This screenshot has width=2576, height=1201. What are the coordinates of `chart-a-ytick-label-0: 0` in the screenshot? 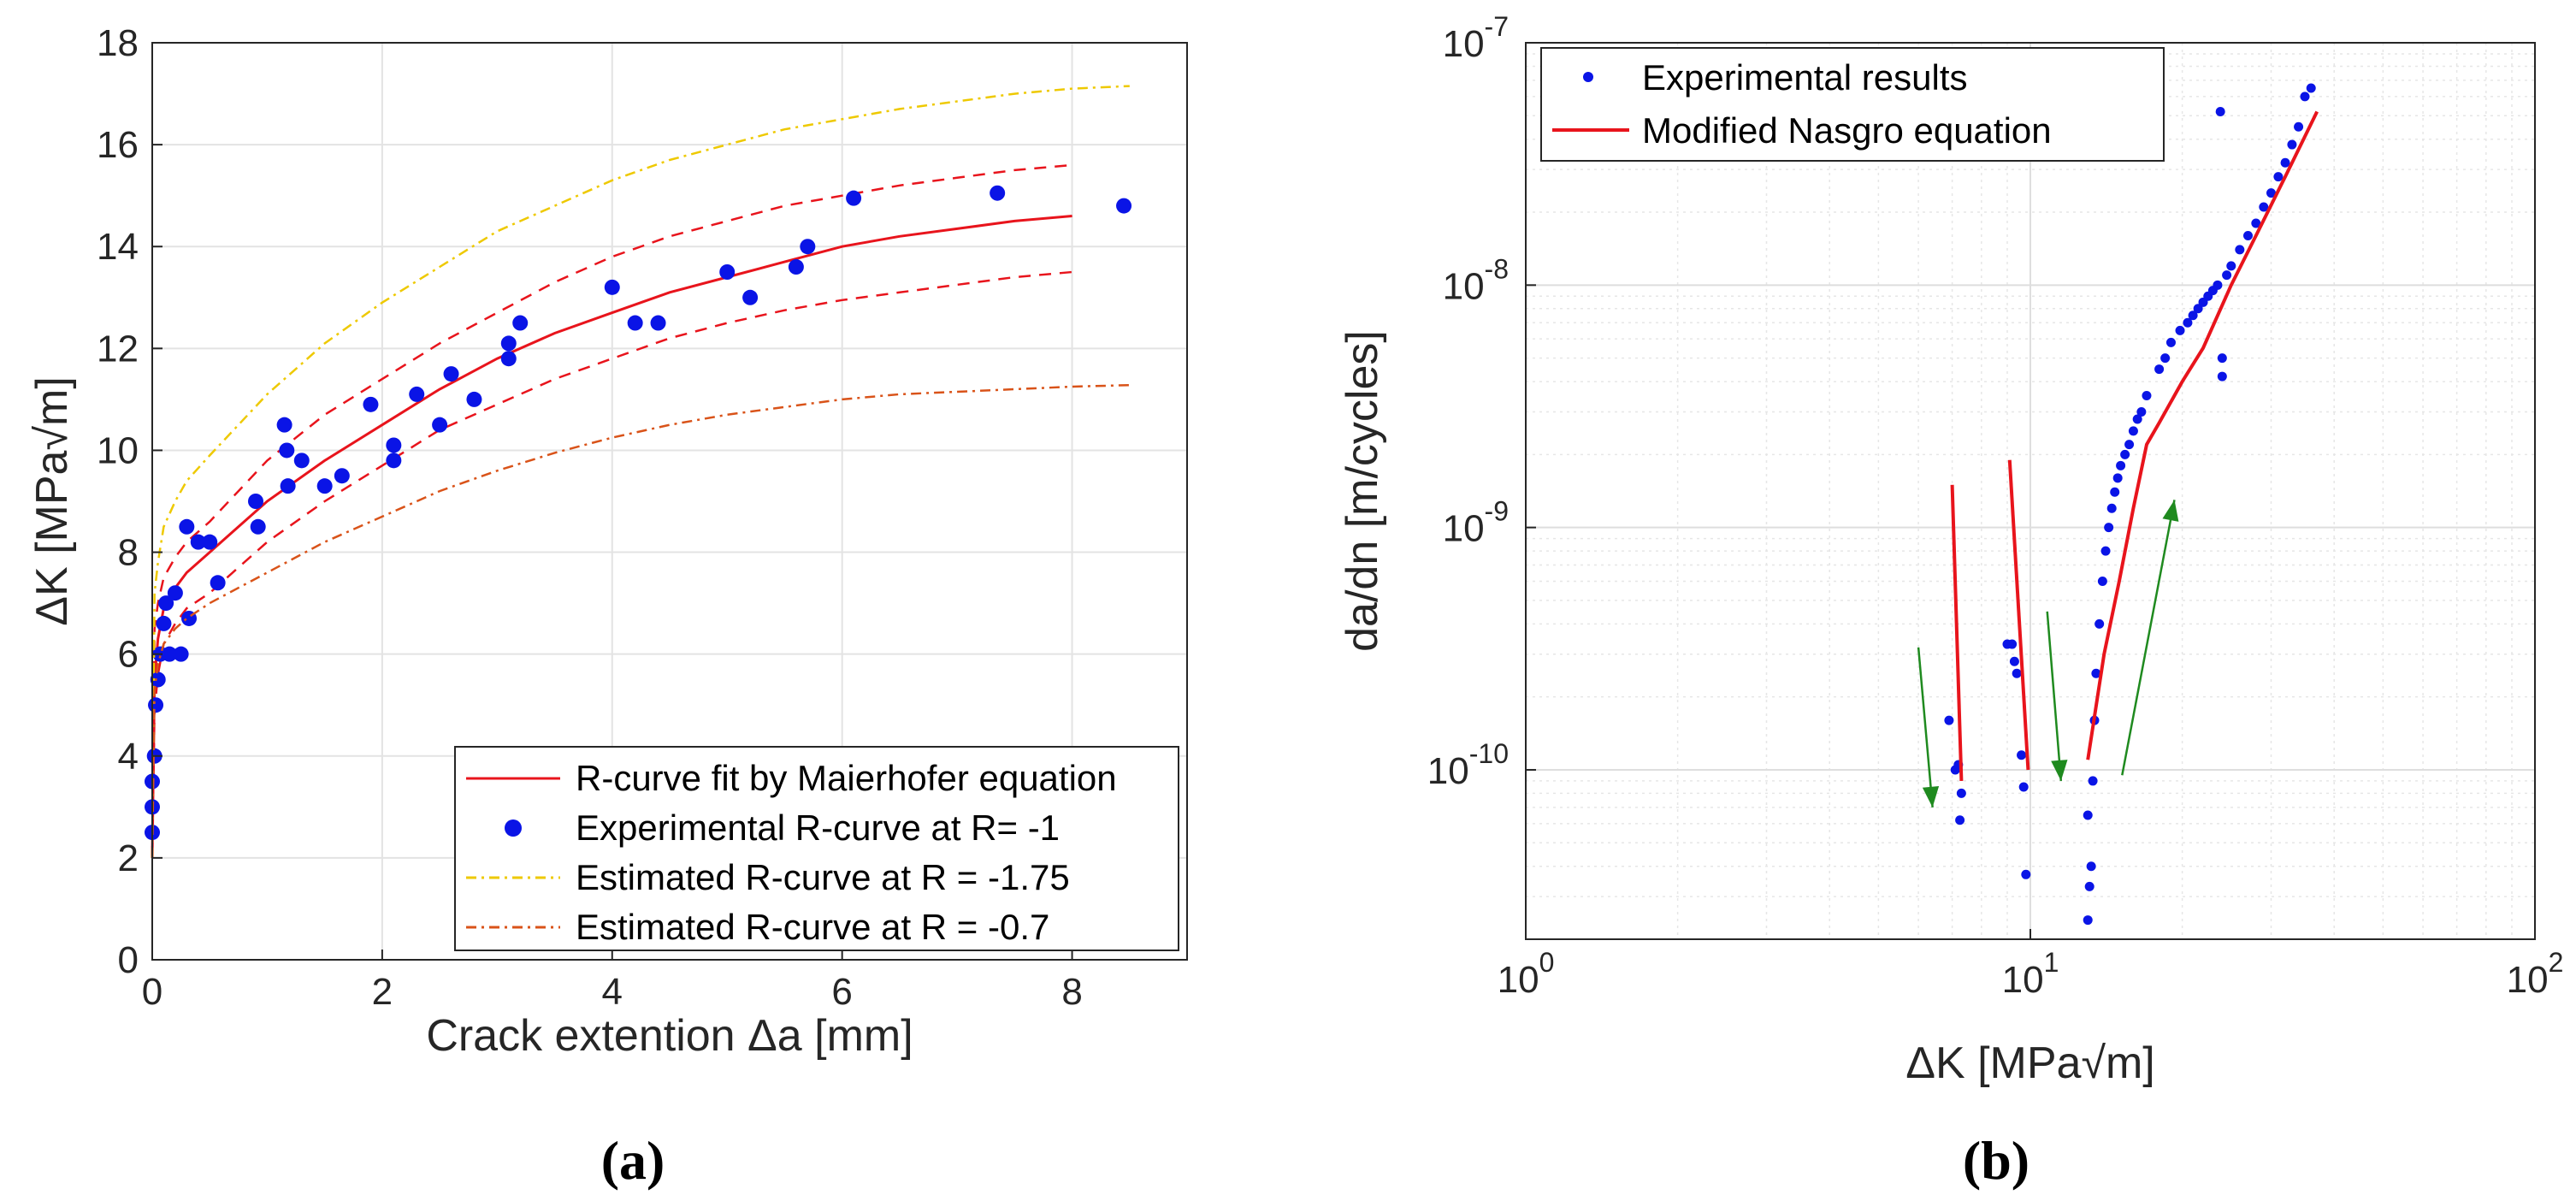 It's located at (128, 960).